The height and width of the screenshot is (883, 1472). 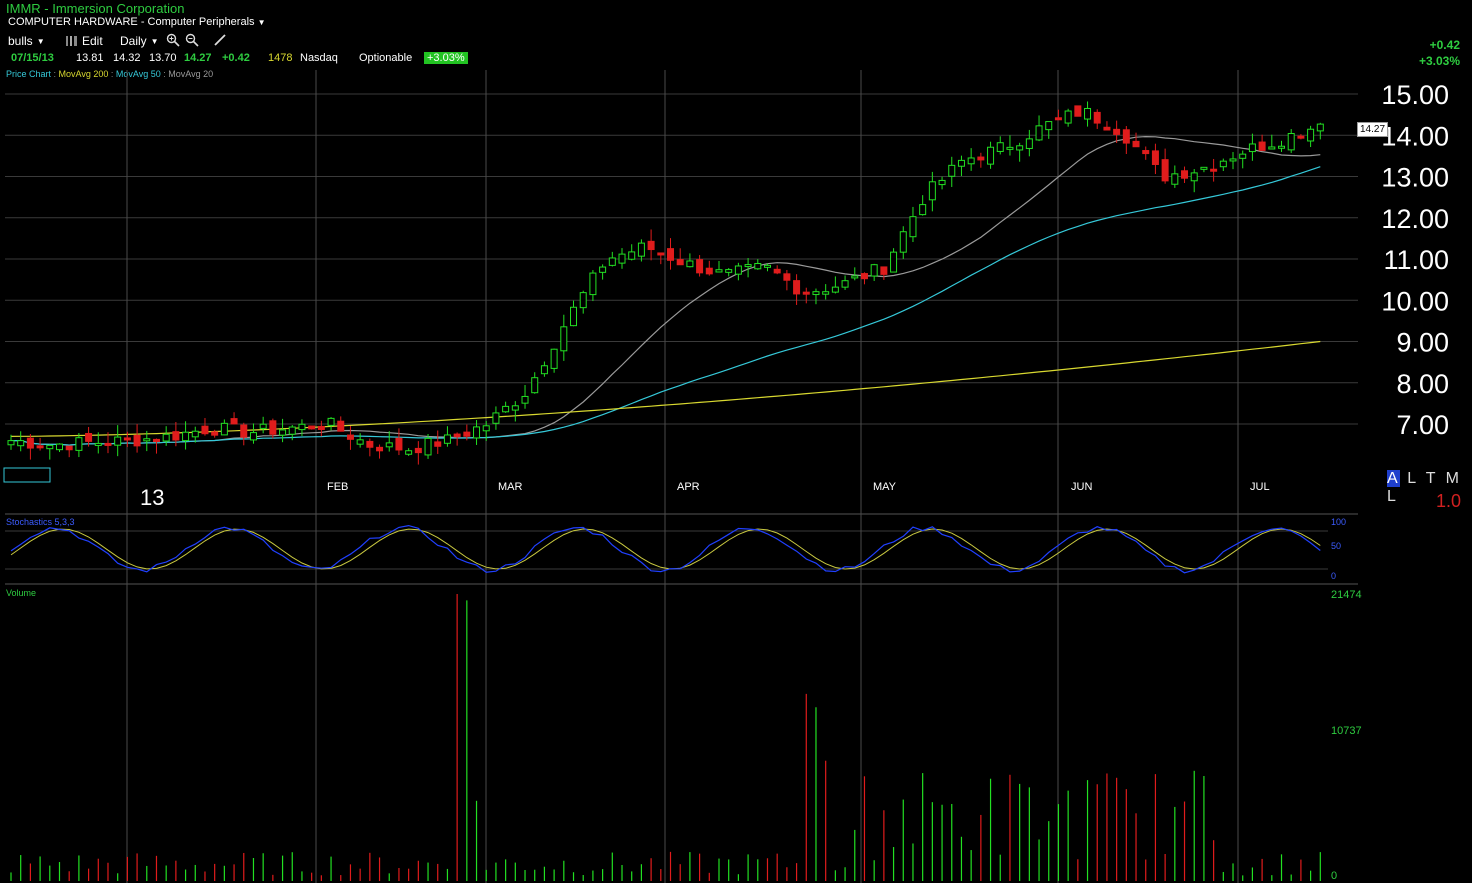 What do you see at coordinates (1439, 53) in the screenshot?
I see `right-change-readout: +0.42 +3.03%` at bounding box center [1439, 53].